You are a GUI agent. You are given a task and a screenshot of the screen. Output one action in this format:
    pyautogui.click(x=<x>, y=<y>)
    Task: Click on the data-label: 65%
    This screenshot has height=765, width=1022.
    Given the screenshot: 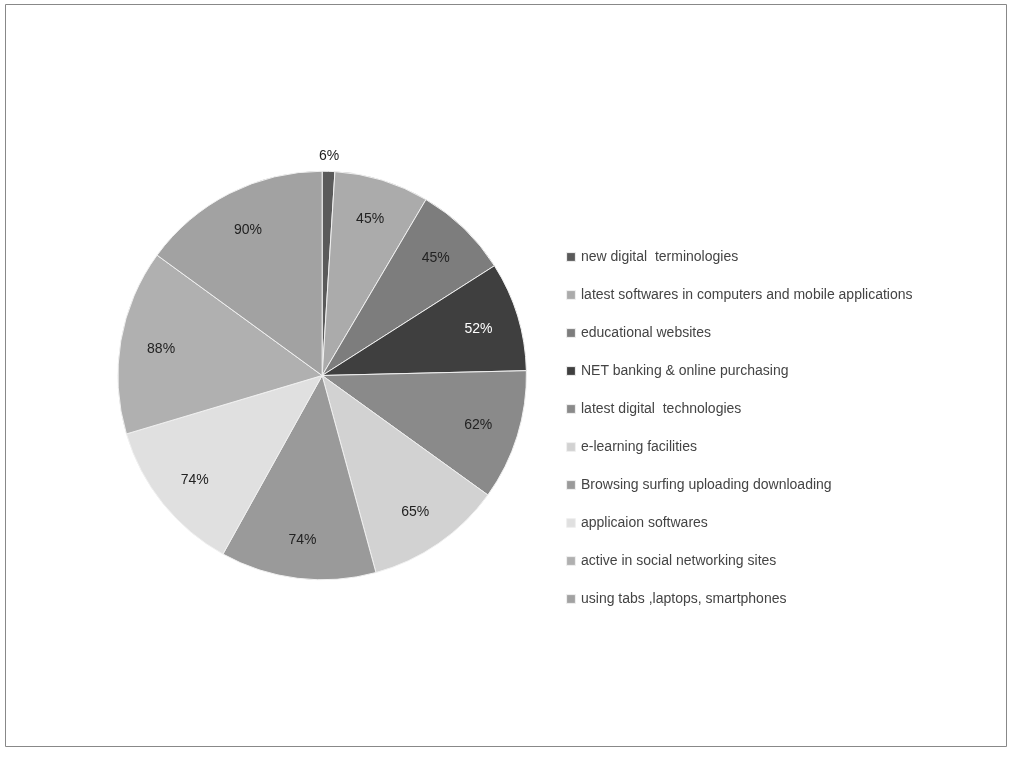 What is the action you would take?
    pyautogui.click(x=415, y=510)
    